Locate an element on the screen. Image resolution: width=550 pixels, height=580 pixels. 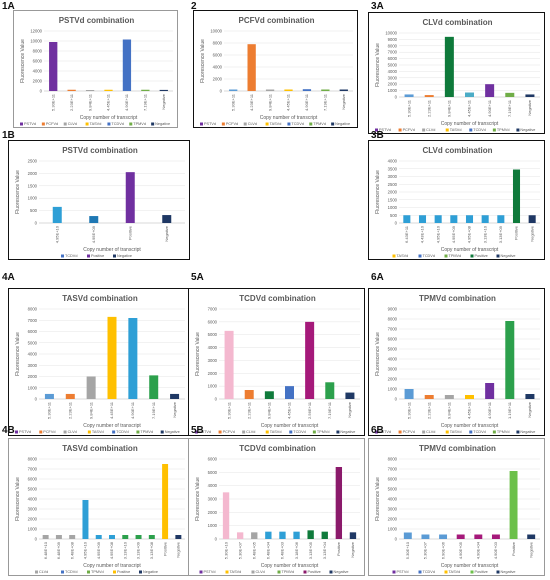
x-tick-label: 6.43E+11 is located at coordinates (406, 234).